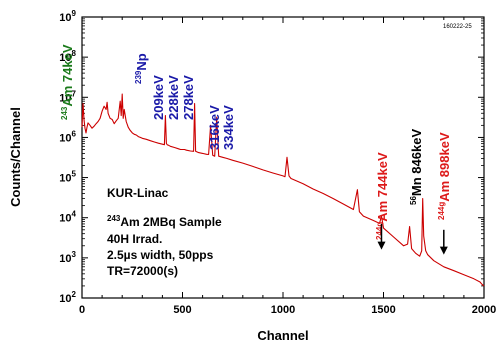 The width and height of the screenshot is (499, 349). I want to click on note-irradiation: 40H Irrad., so click(134, 239).